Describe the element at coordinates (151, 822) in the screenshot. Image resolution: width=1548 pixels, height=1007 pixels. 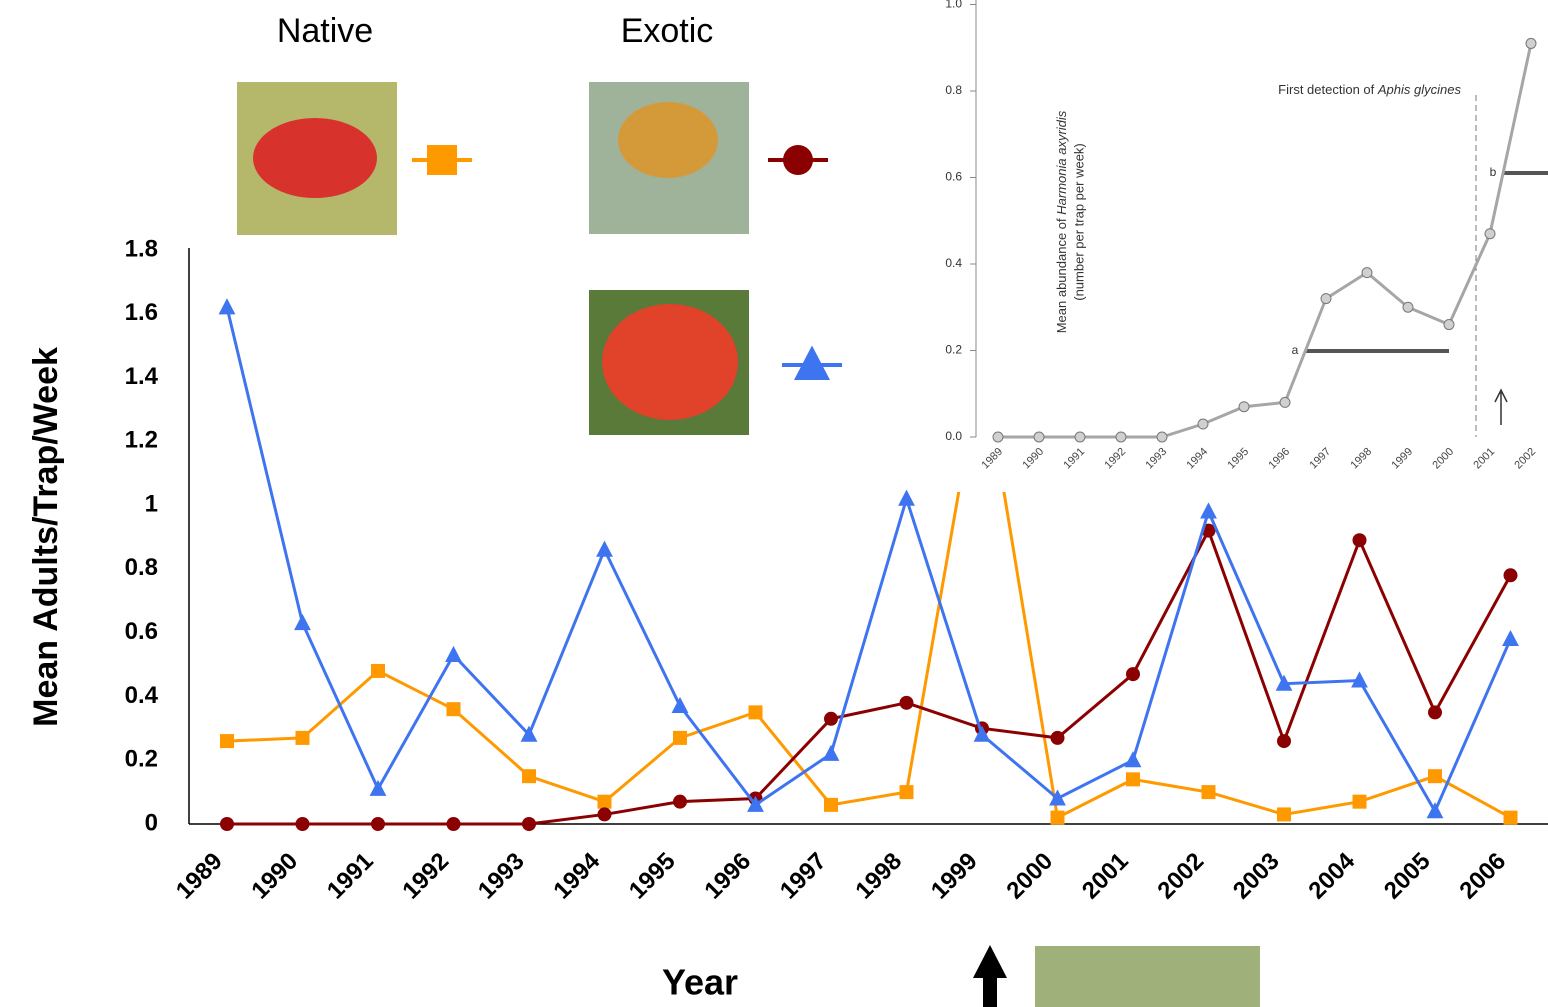
I see `y-tick-label: 0` at that location.